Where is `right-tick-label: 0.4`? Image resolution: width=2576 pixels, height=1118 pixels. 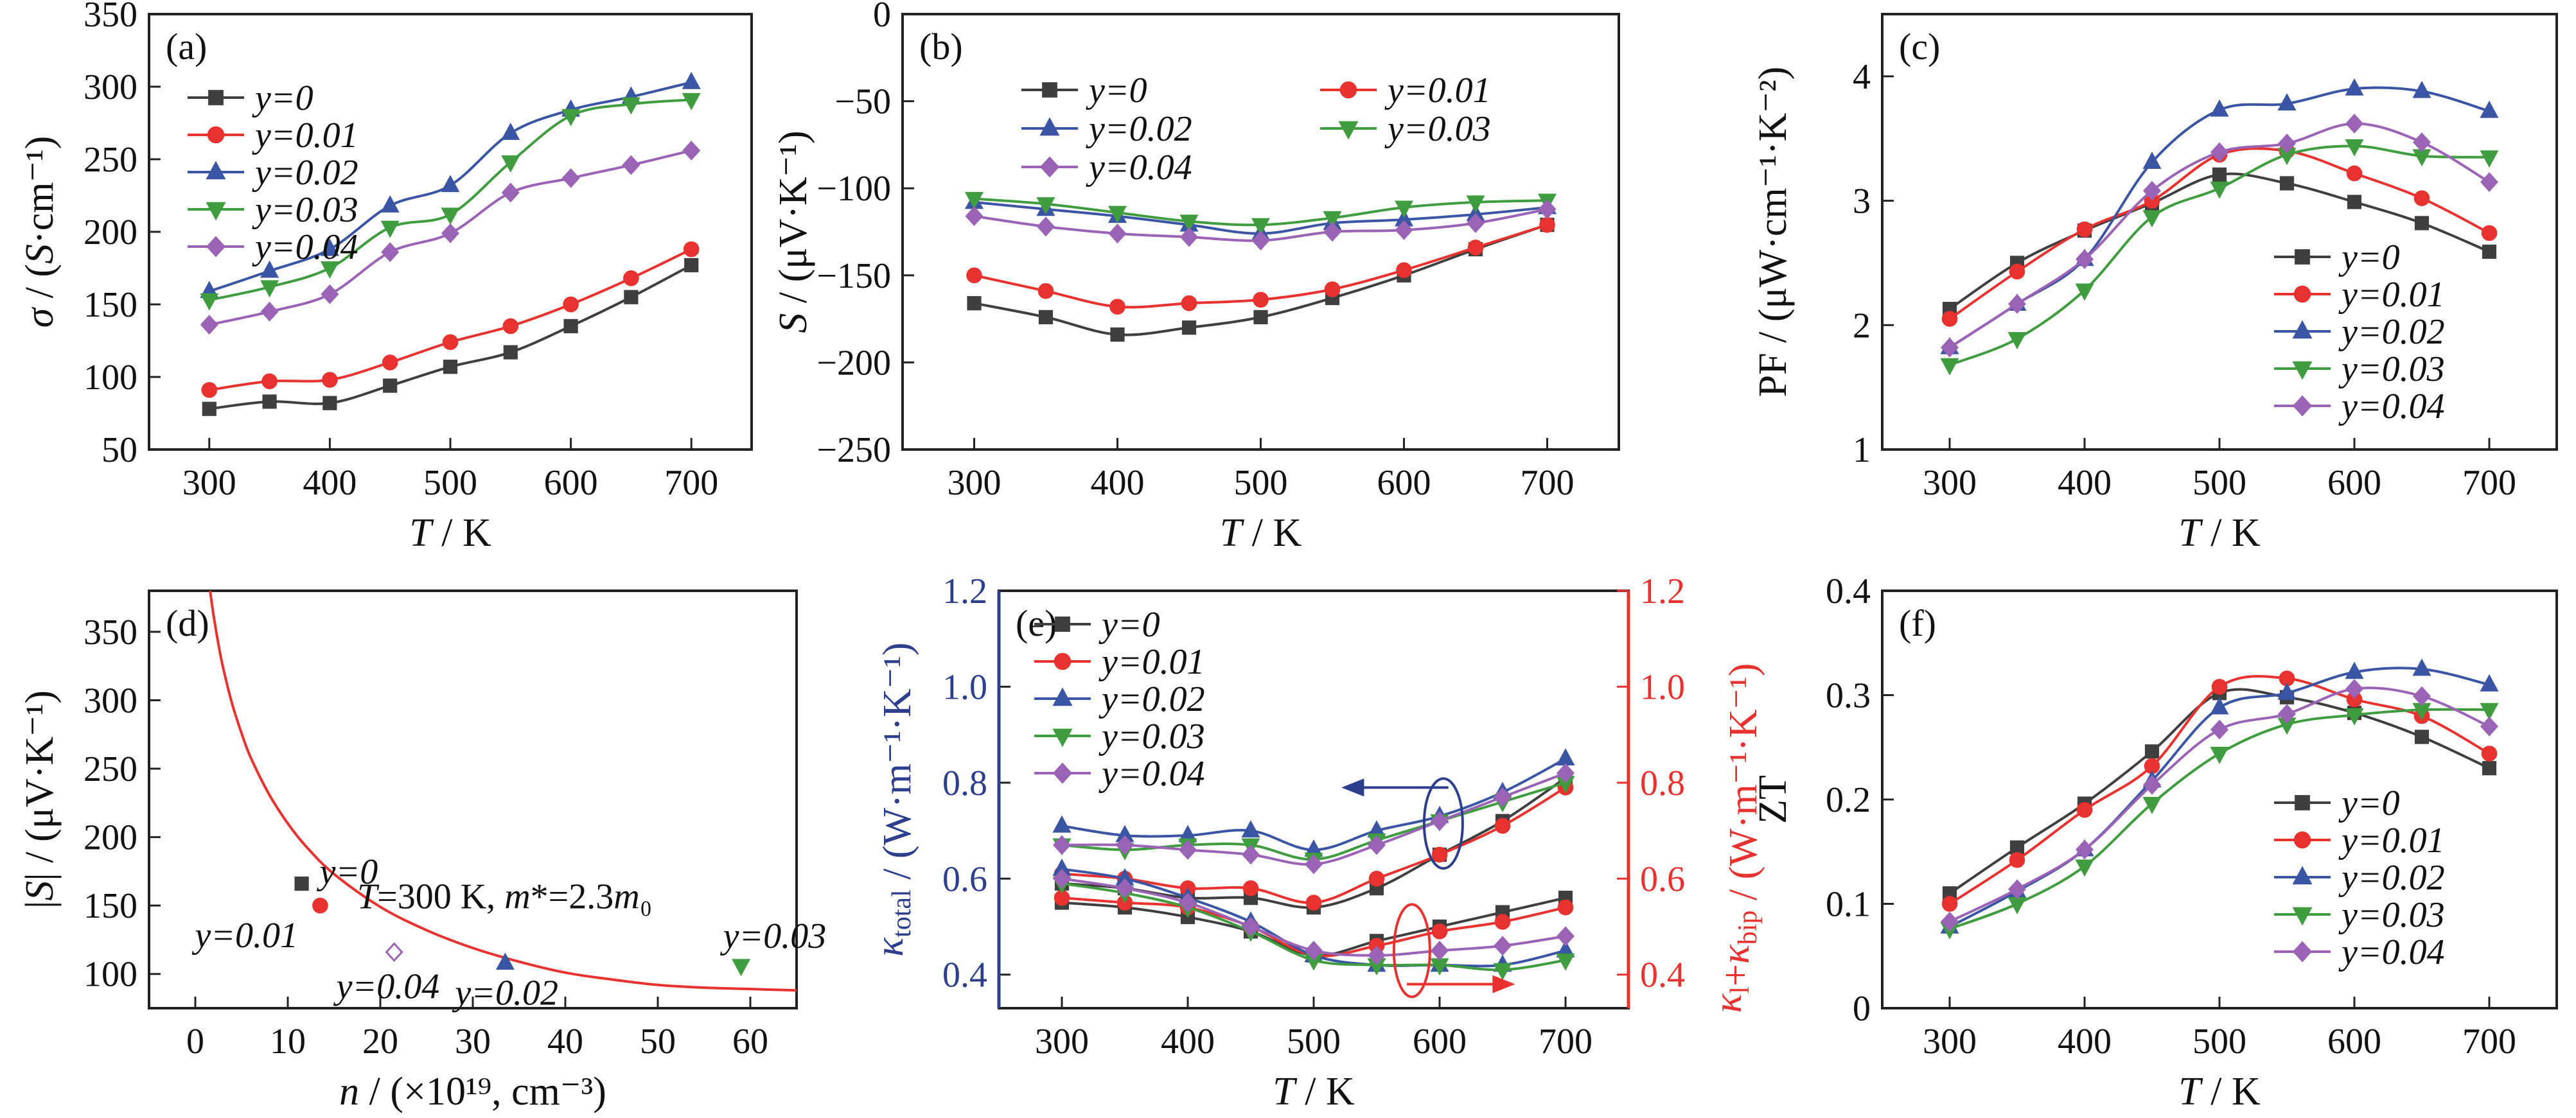
right-tick-label: 0.4 is located at coordinates (1662, 975).